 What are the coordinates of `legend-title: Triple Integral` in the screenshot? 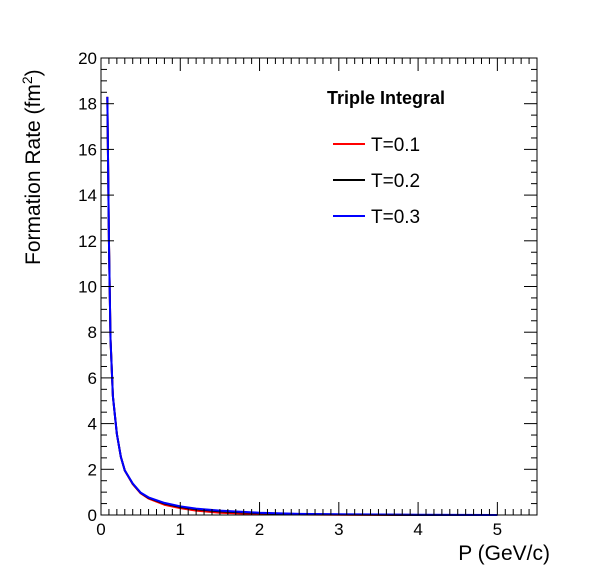 It's located at (386, 98).